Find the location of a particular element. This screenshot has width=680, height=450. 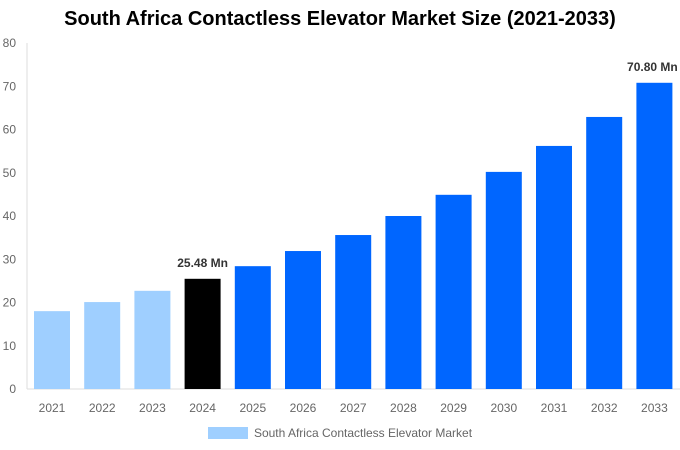

bar-2026 is located at coordinates (303, 320).